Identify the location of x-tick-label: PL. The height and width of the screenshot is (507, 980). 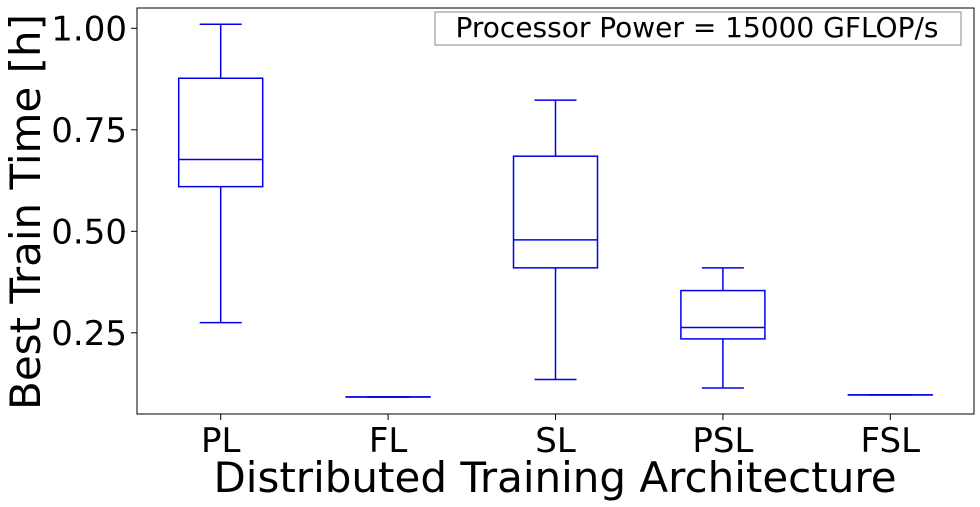
(221, 441).